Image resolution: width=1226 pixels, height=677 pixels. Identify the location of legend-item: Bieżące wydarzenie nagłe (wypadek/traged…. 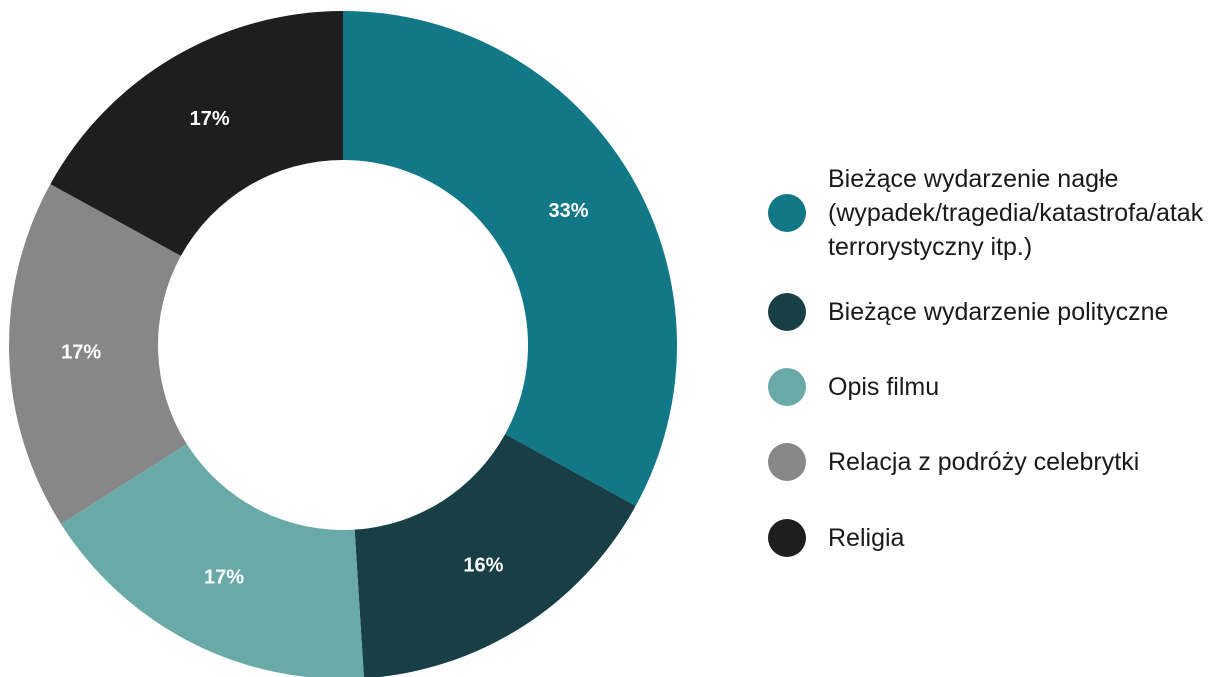
(986, 213).